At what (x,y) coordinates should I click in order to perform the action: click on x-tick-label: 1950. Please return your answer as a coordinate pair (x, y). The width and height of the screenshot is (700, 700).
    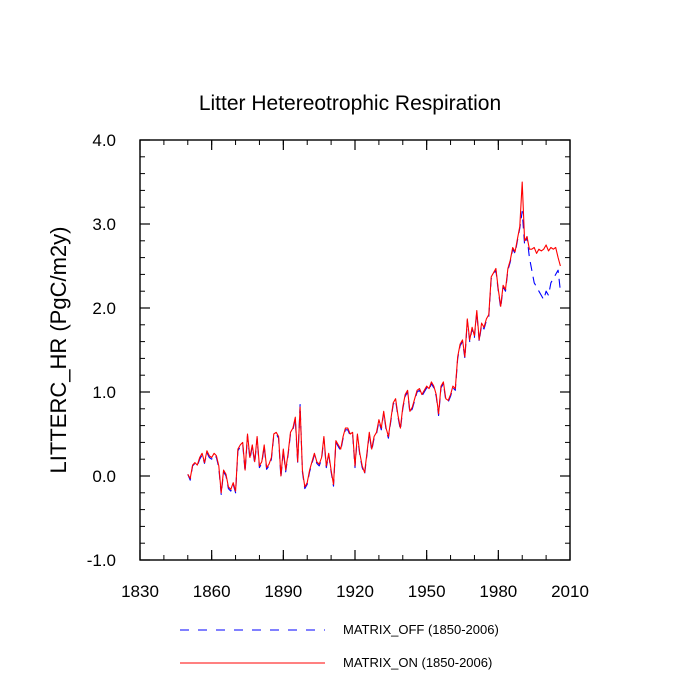
    Looking at the image, I should click on (427, 591).